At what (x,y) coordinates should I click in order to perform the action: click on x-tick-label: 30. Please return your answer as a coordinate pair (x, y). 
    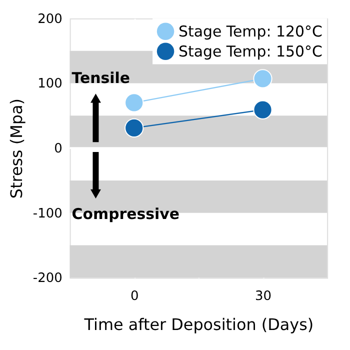
    Looking at the image, I should click on (263, 296).